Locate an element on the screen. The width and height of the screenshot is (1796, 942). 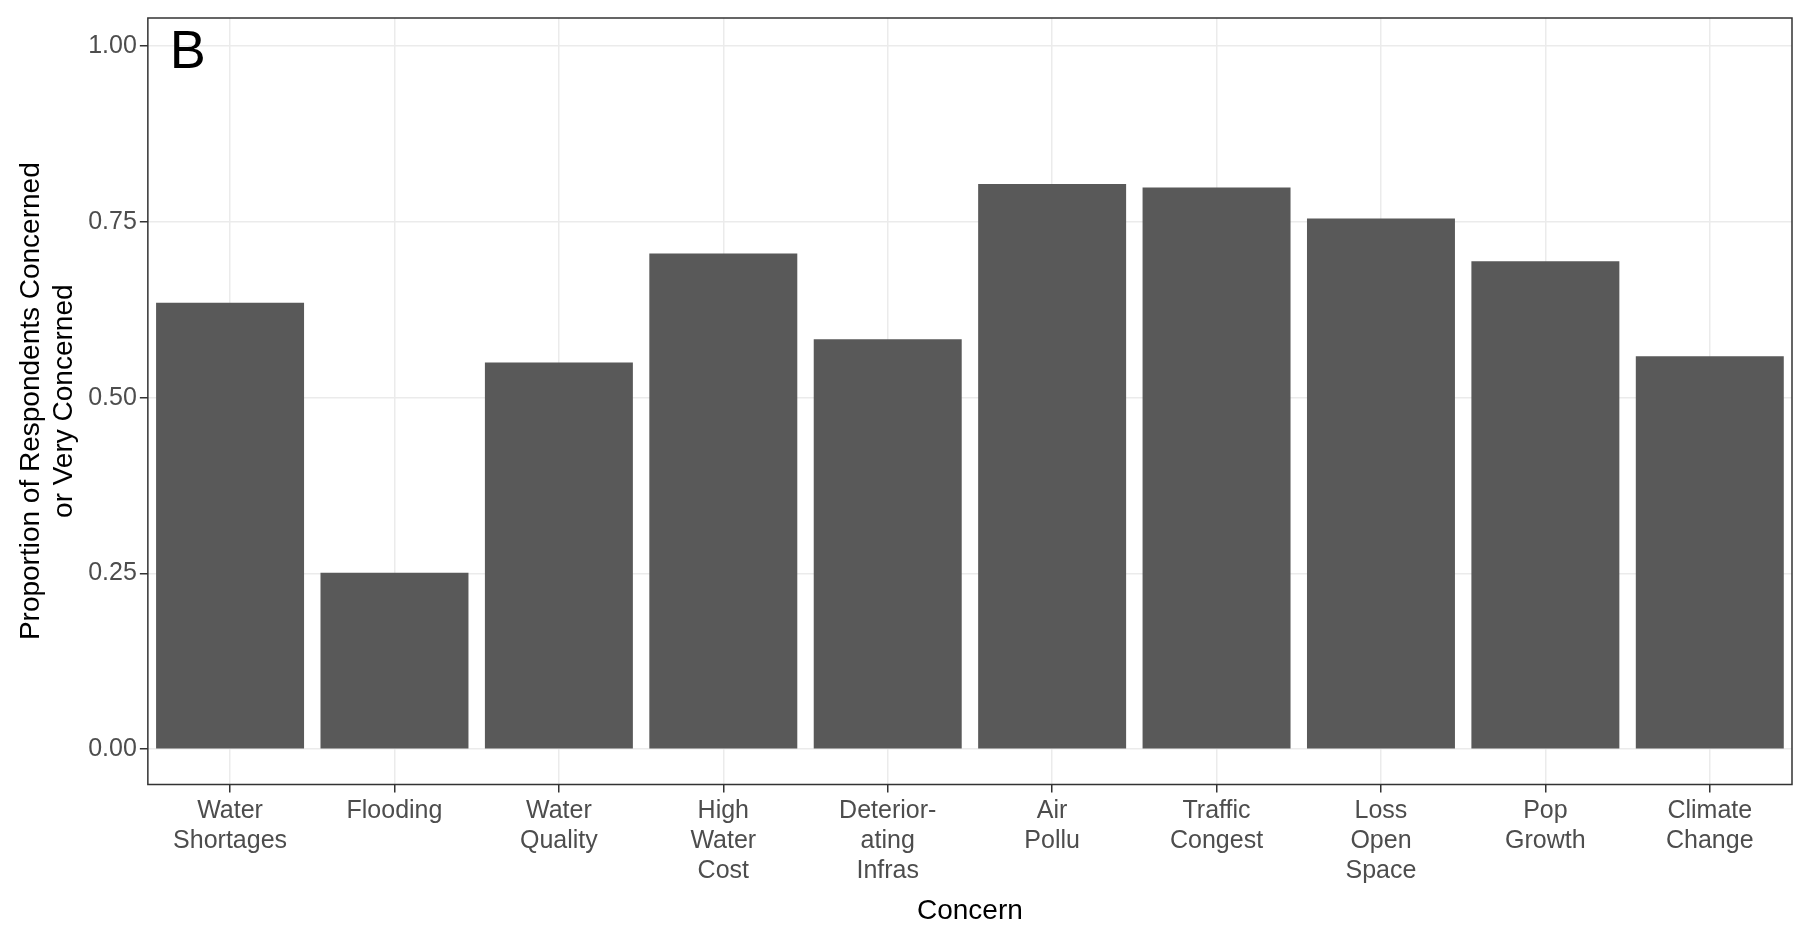
x-axis-title: Concern is located at coordinates (970, 909).